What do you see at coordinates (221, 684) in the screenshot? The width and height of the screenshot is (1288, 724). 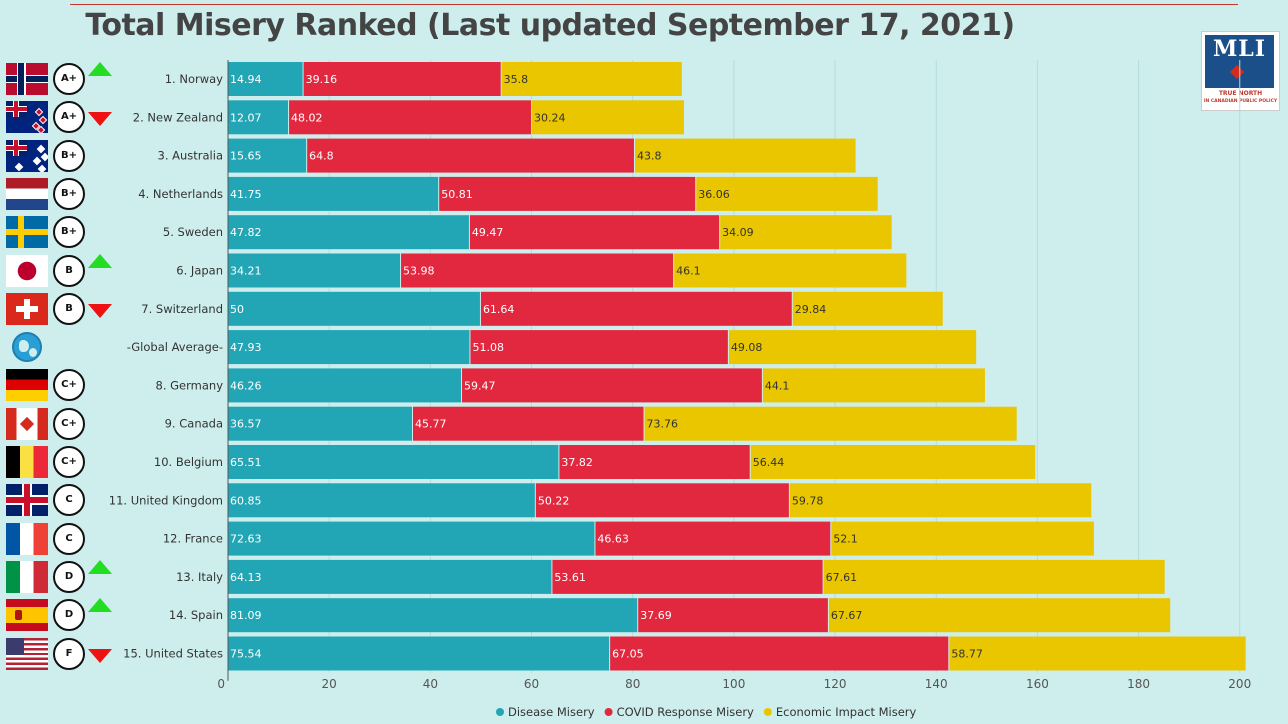 I see `x-tick-label: 0` at bounding box center [221, 684].